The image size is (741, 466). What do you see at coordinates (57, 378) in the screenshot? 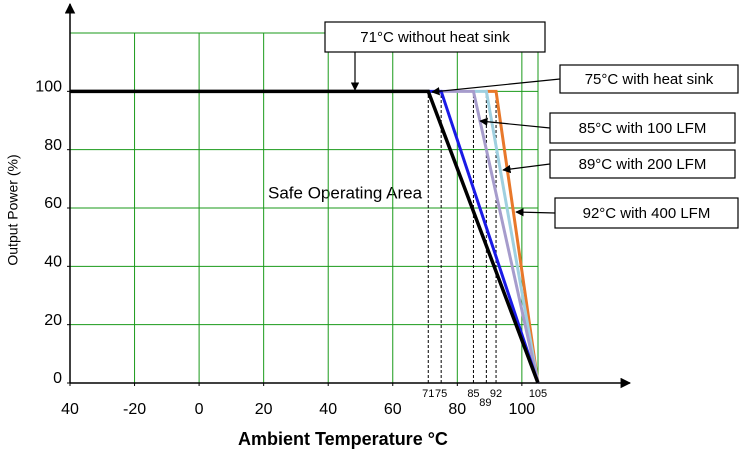
I see `y-tick-label: 0` at bounding box center [57, 378].